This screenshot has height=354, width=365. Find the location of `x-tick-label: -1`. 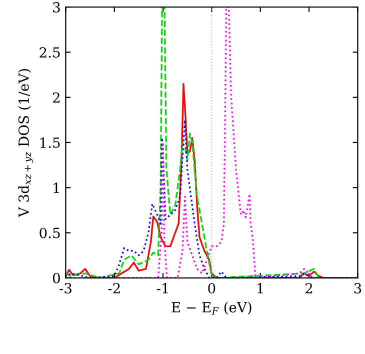

x-tick-label: -1 is located at coordinates (162, 288).